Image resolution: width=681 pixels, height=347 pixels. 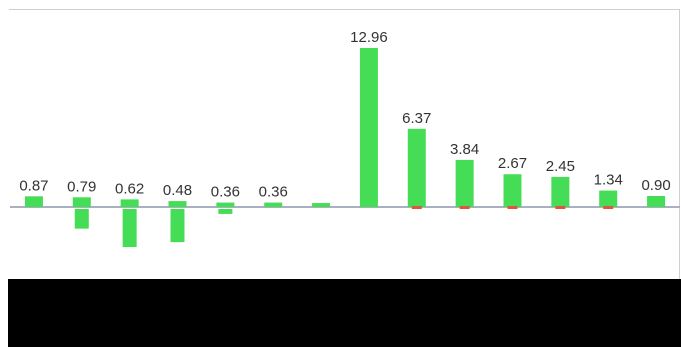 What do you see at coordinates (560, 166) in the screenshot?
I see `value-label-12: 2.45` at bounding box center [560, 166].